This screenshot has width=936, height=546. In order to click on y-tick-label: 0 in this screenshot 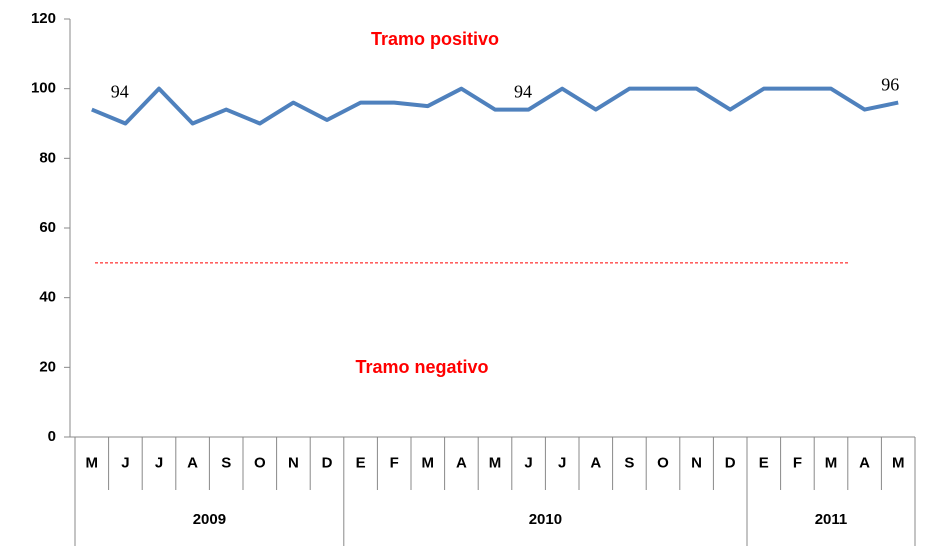, I will do `click(52, 436)`.